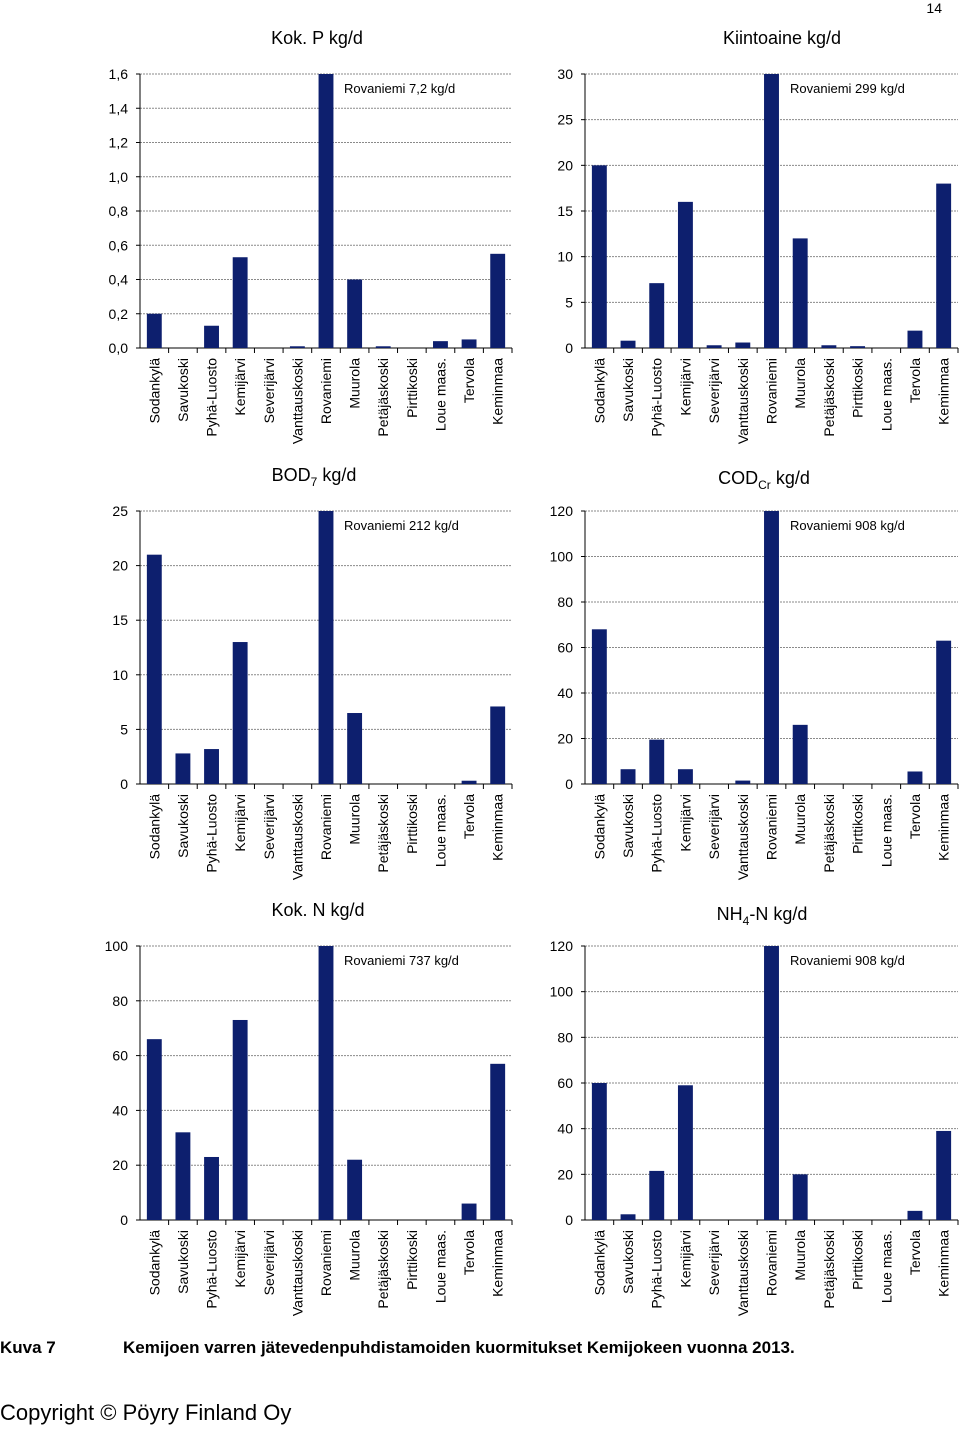 This screenshot has width=960, height=1429. What do you see at coordinates (314, 477) in the screenshot?
I see `chart-title: BOD7 kg/d` at bounding box center [314, 477].